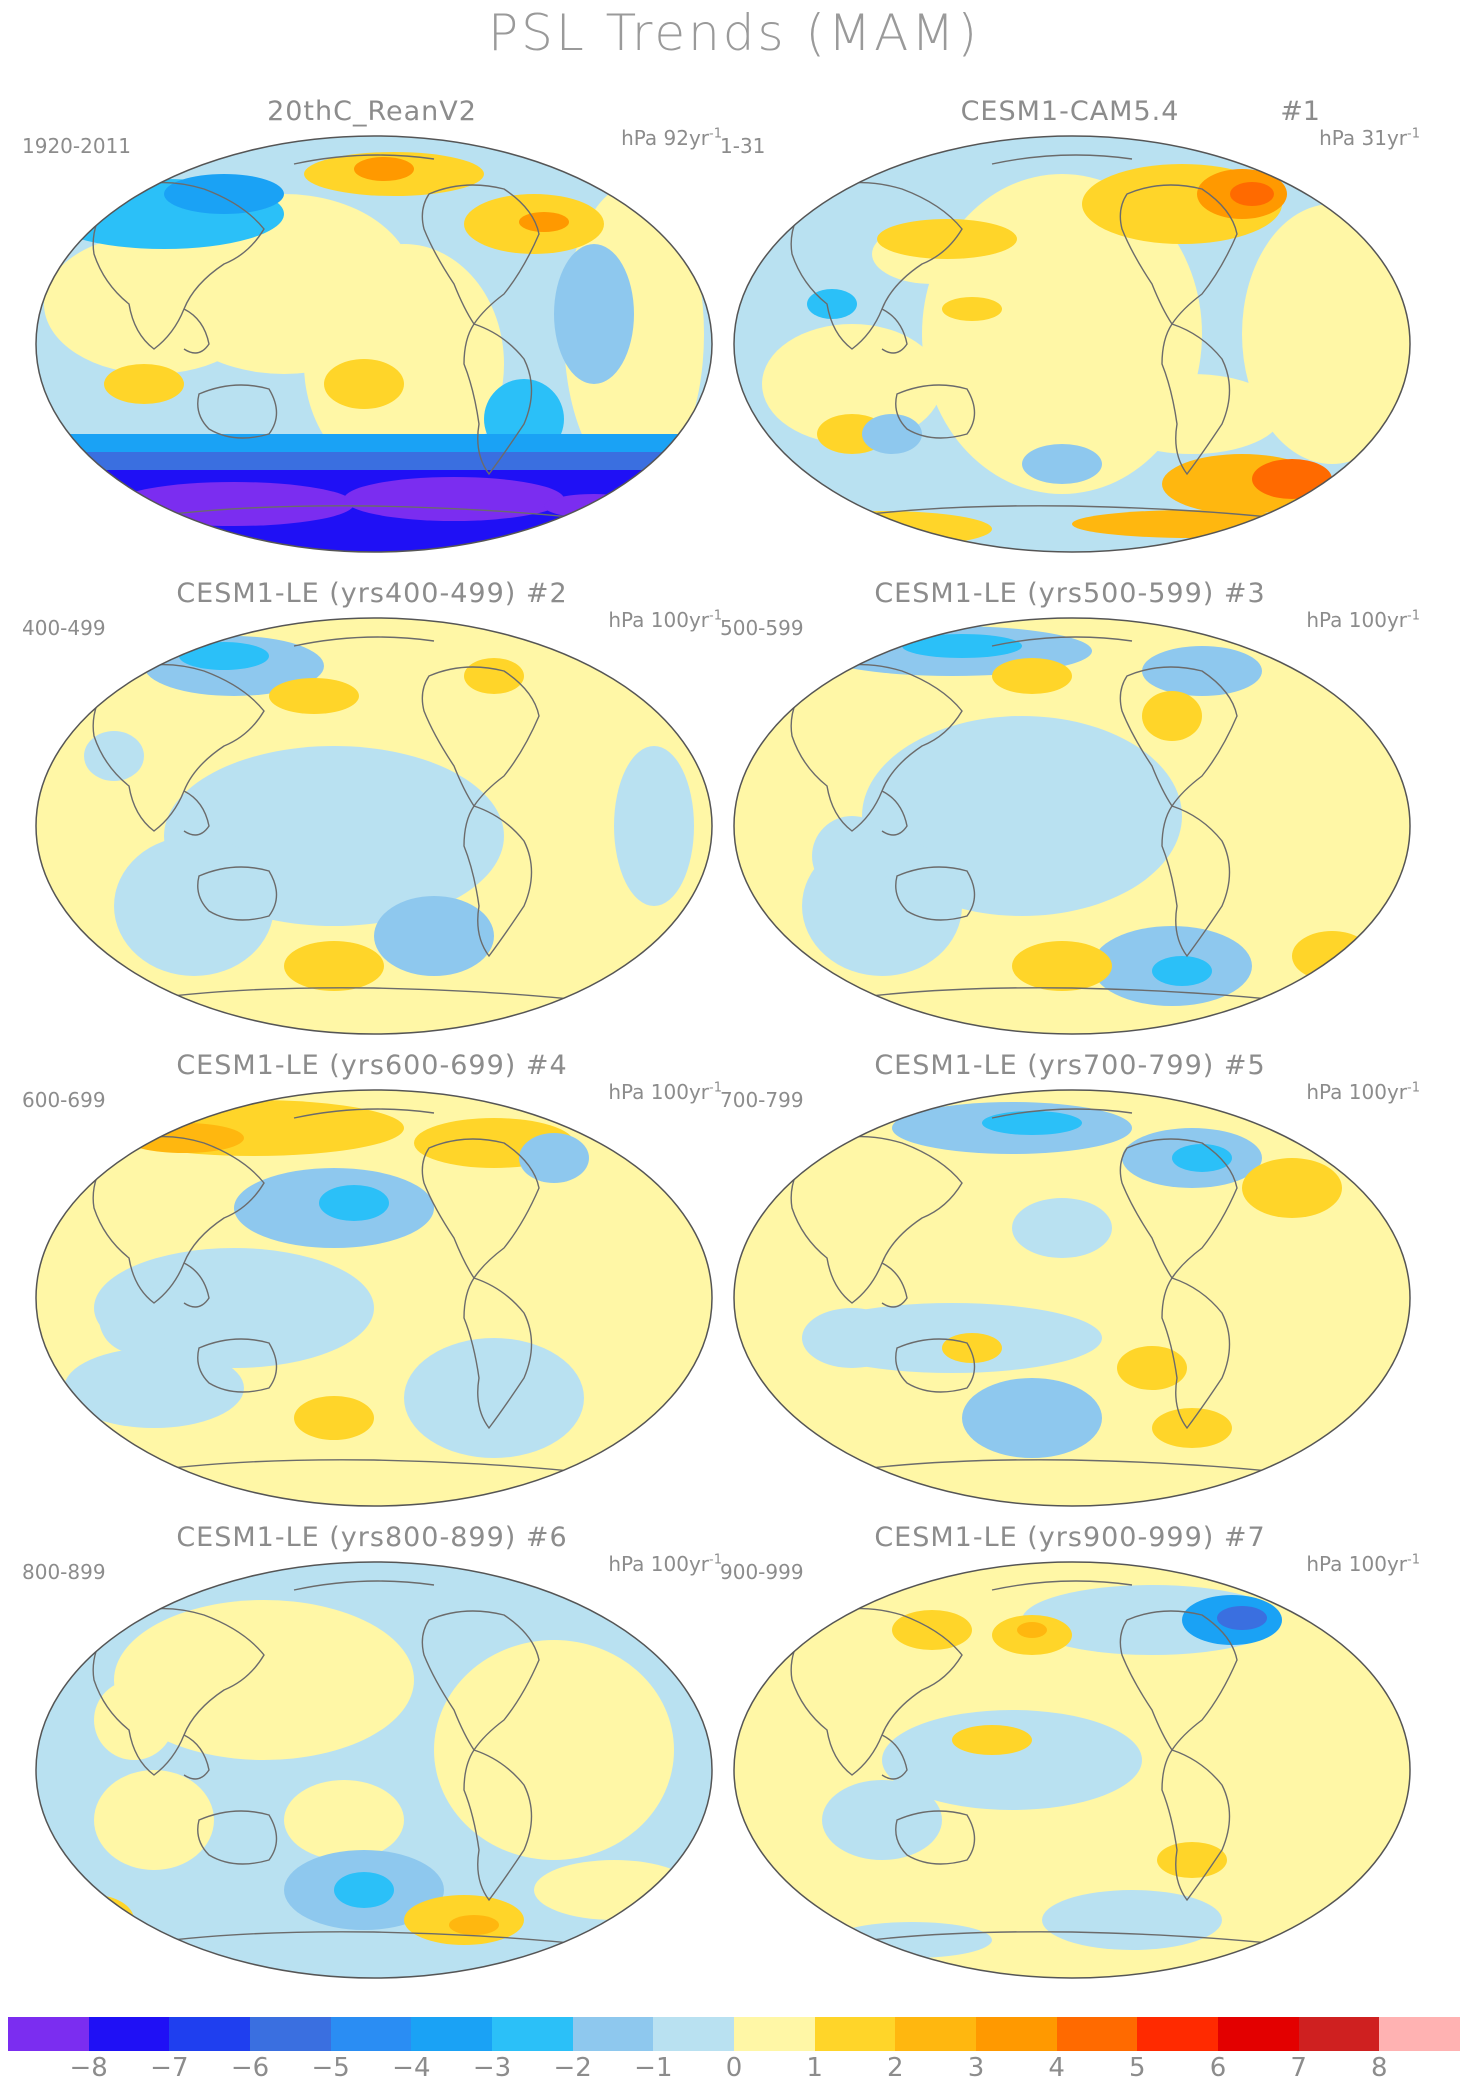  I want to click on colorbar, so click(734, 2034).